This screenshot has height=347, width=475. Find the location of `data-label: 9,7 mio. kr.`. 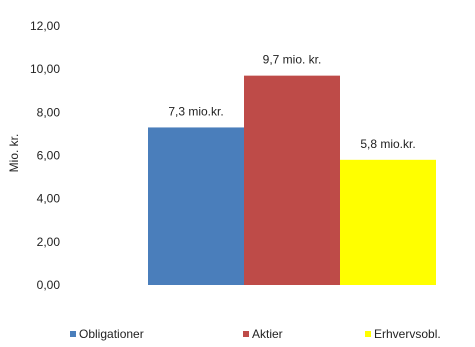

data-label: 9,7 mio. kr. is located at coordinates (292, 60).